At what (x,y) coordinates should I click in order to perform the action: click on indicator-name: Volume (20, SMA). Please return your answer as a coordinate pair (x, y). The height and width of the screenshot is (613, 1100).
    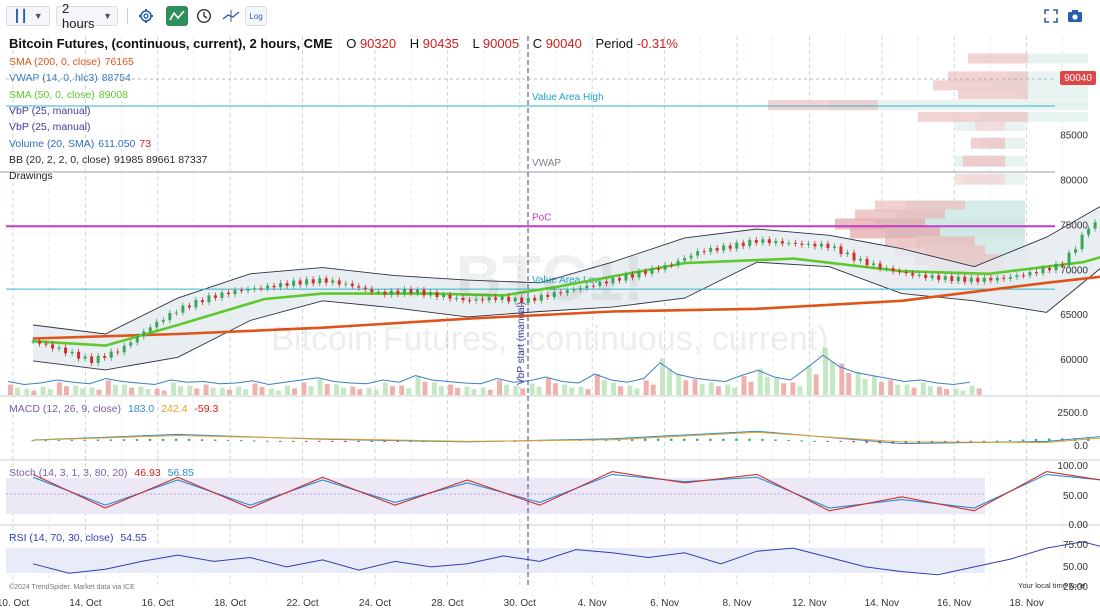
    Looking at the image, I should click on (52, 143).